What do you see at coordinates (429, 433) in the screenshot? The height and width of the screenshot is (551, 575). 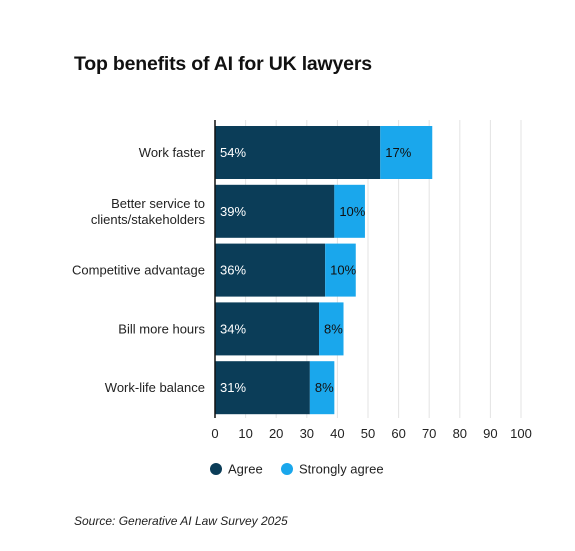 I see `x-tick-label: 70` at bounding box center [429, 433].